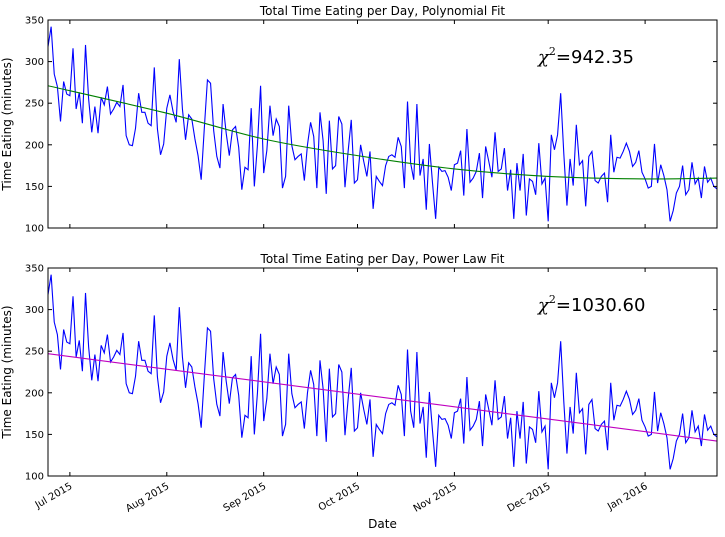 This screenshot has width=725, height=537. I want to click on chi-value: =1030.60, so click(601, 305).